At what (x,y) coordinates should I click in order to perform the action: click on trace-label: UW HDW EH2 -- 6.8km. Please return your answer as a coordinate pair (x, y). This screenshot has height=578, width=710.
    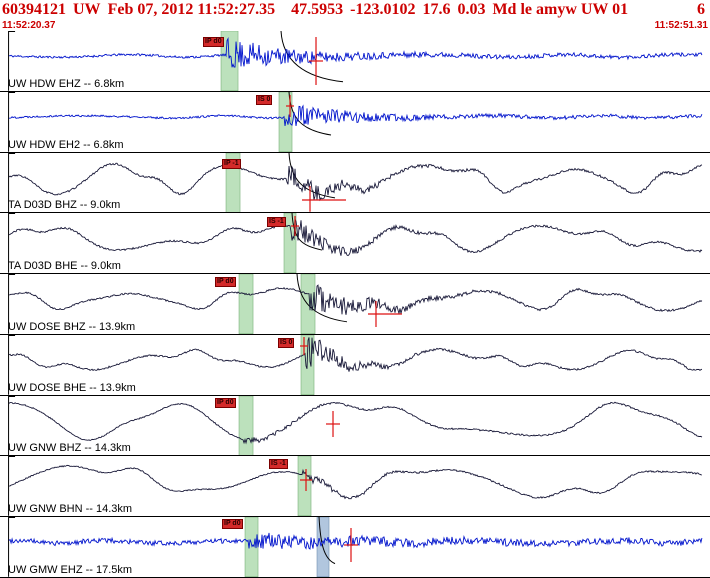
    Looking at the image, I should click on (66, 144).